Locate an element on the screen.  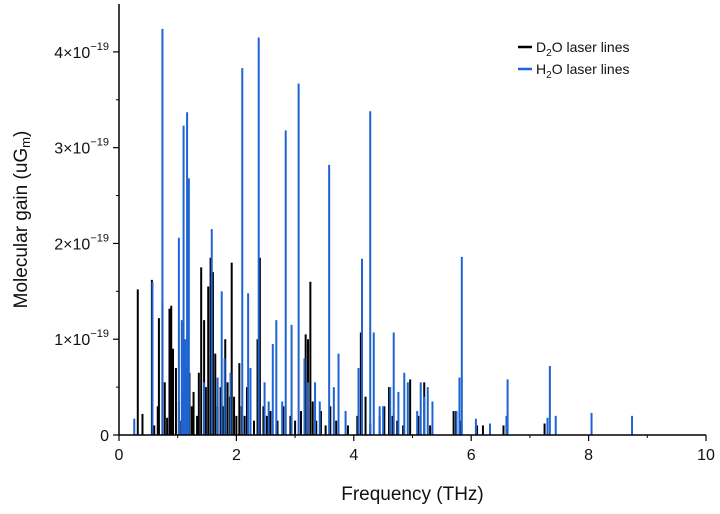
y-tick-label-0: 0 is located at coordinates (104, 436).